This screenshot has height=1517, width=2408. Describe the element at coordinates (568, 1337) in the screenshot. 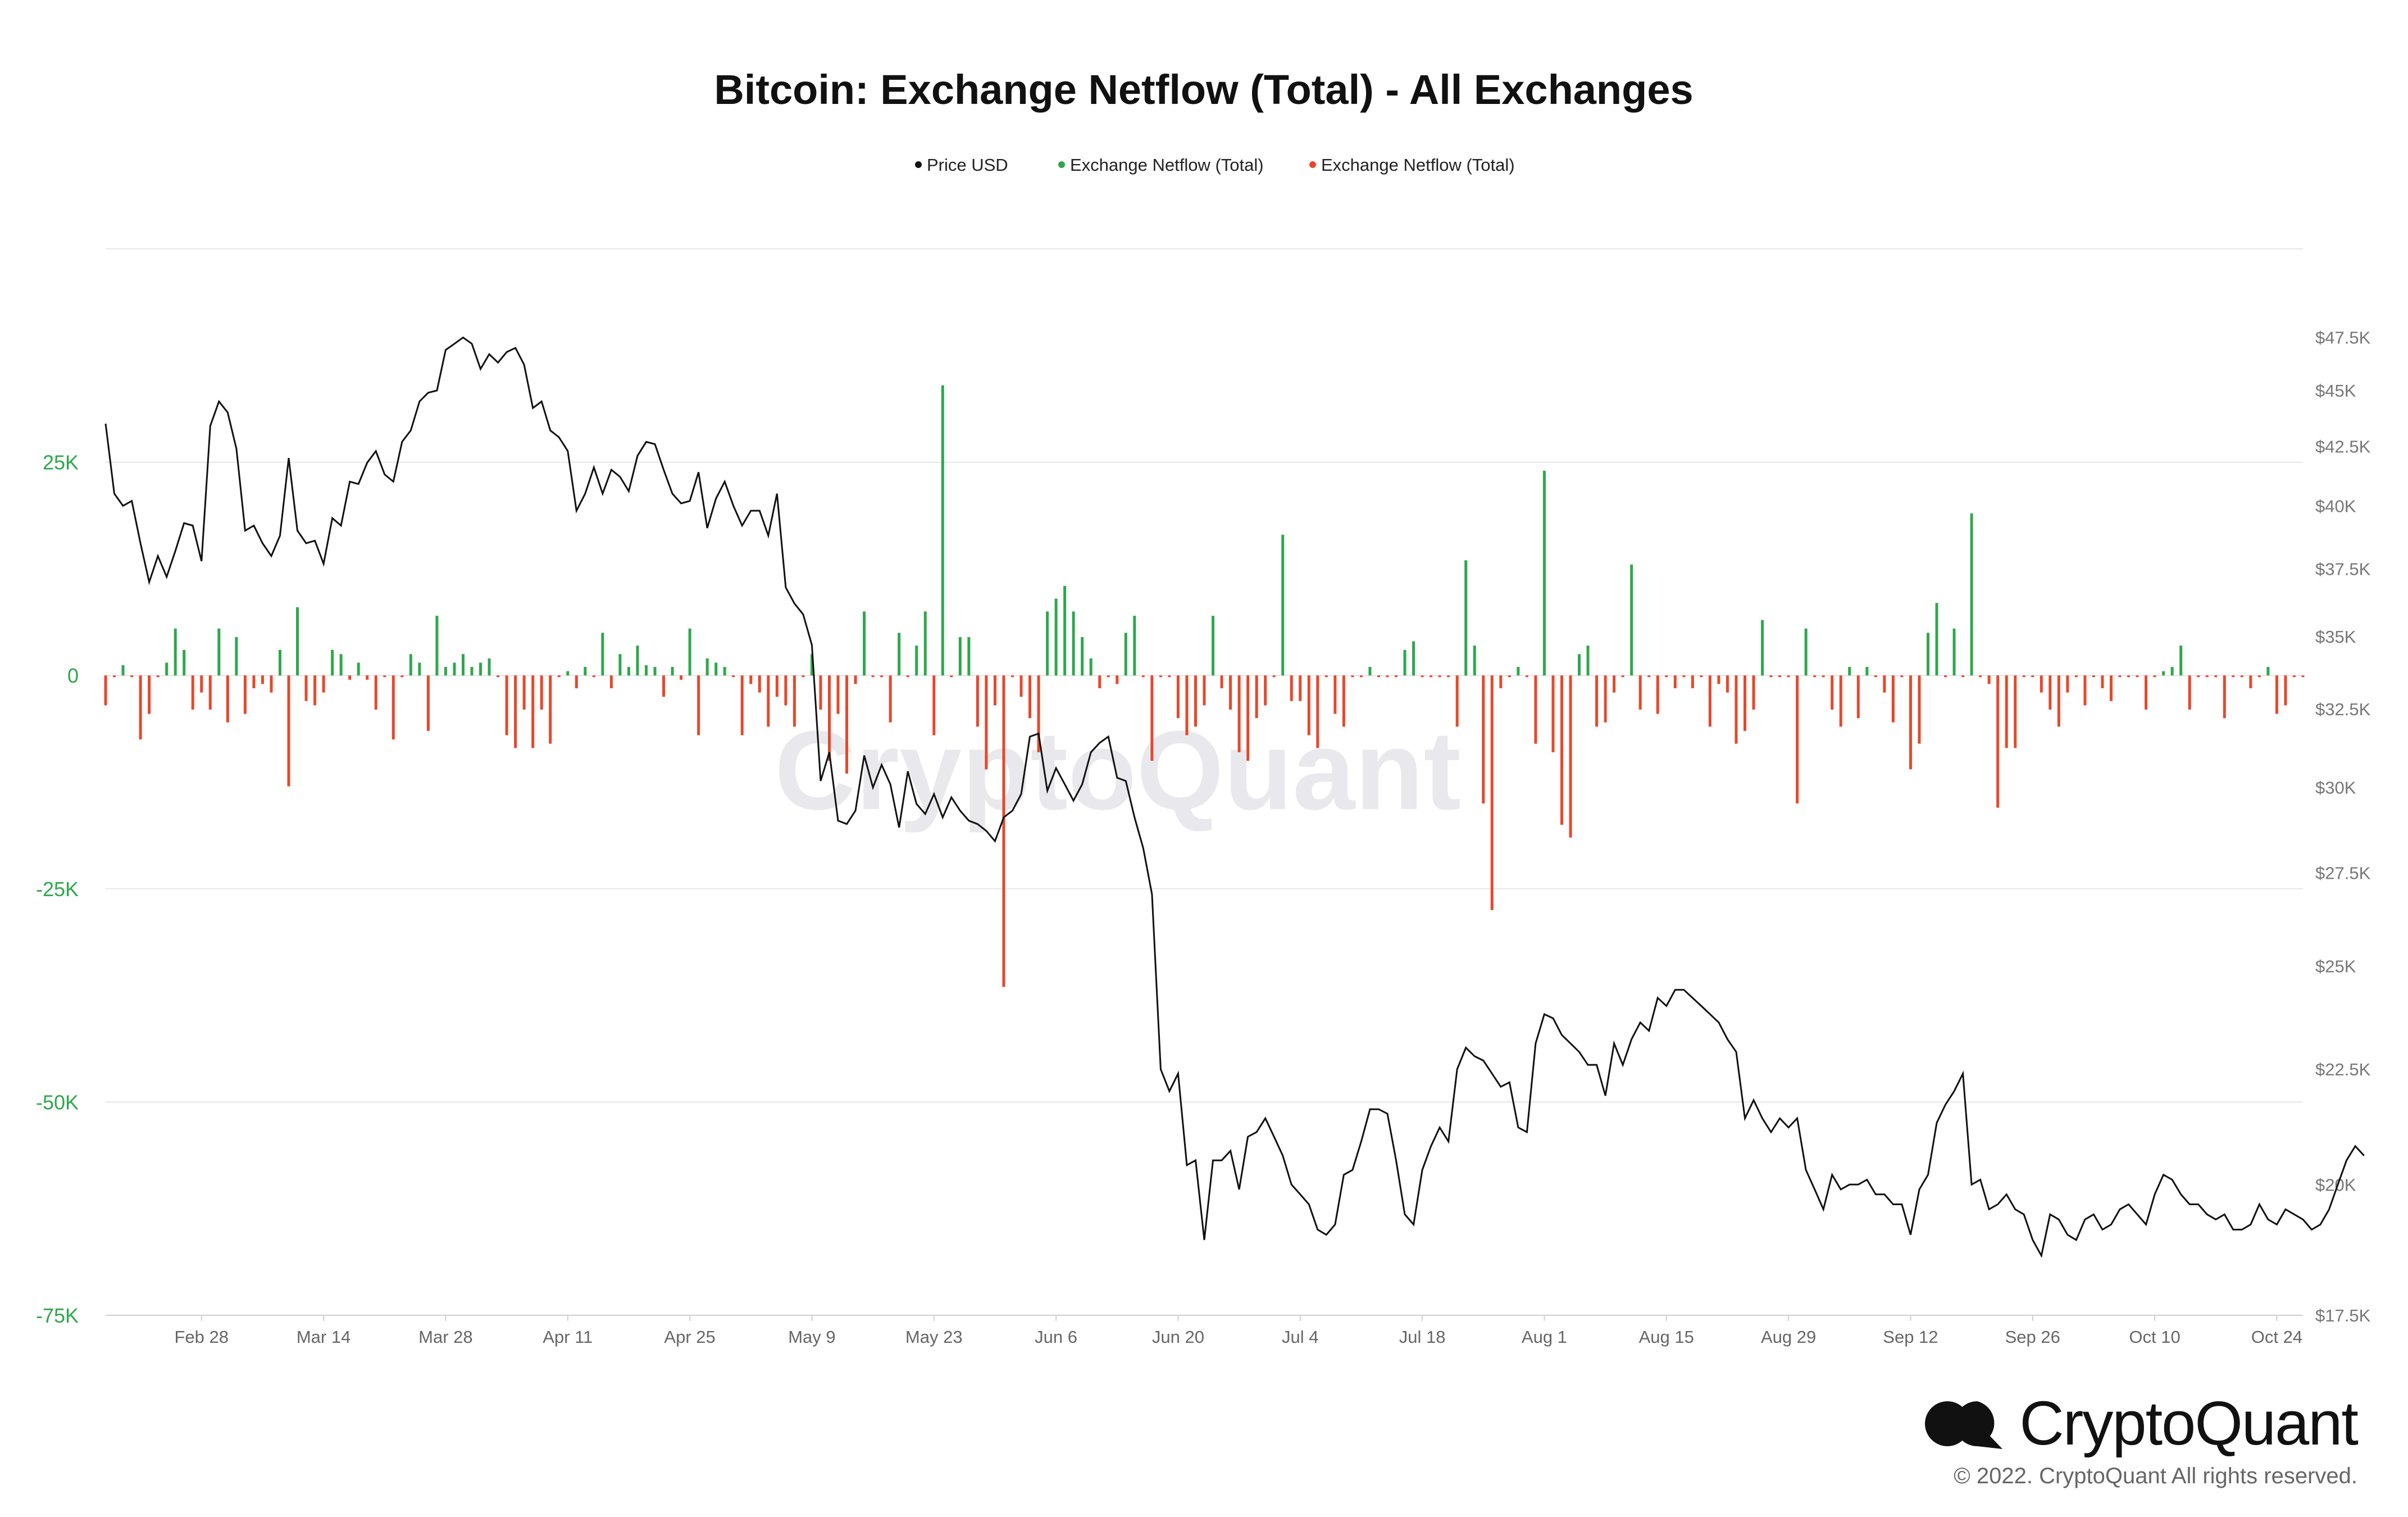

I see `x-tick-label: Apr 11` at that location.